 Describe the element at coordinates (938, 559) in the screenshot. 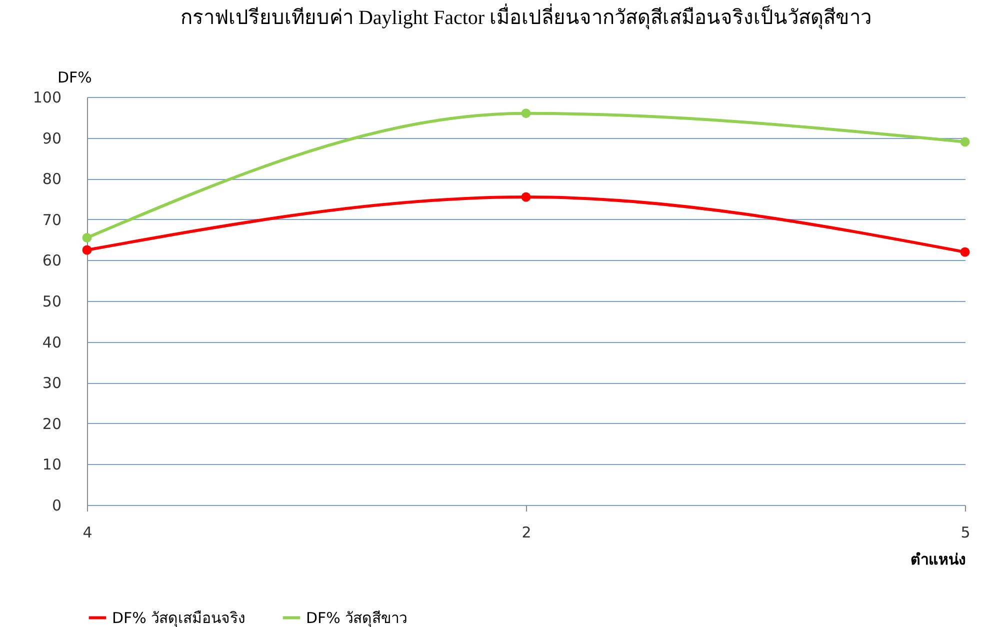

I see `x-axis-title: ตำแหน่ง` at that location.